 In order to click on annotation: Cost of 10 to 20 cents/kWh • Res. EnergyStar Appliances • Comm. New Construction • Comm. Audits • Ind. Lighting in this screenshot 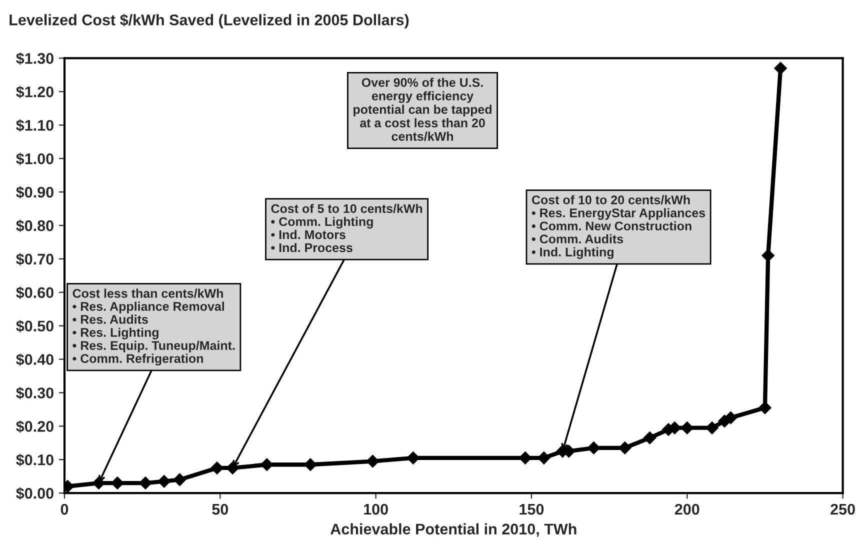, I will do `click(619, 227)`.